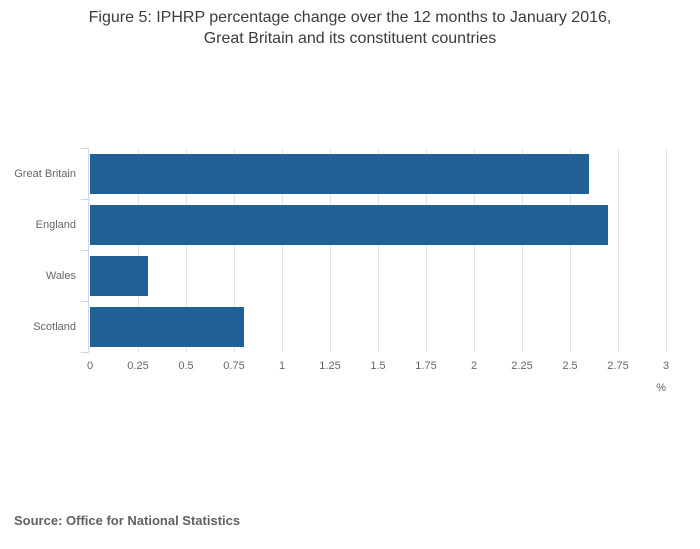 Image resolution: width=700 pixels, height=549 pixels. I want to click on bar-wales, so click(119, 276).